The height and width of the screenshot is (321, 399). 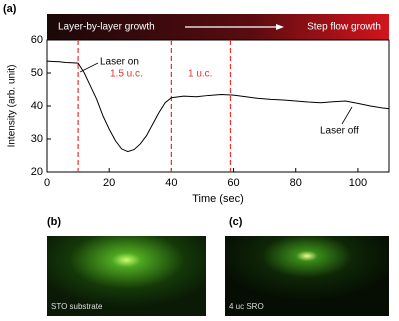 I want to click on x-tick-label: 100, so click(x=358, y=183).